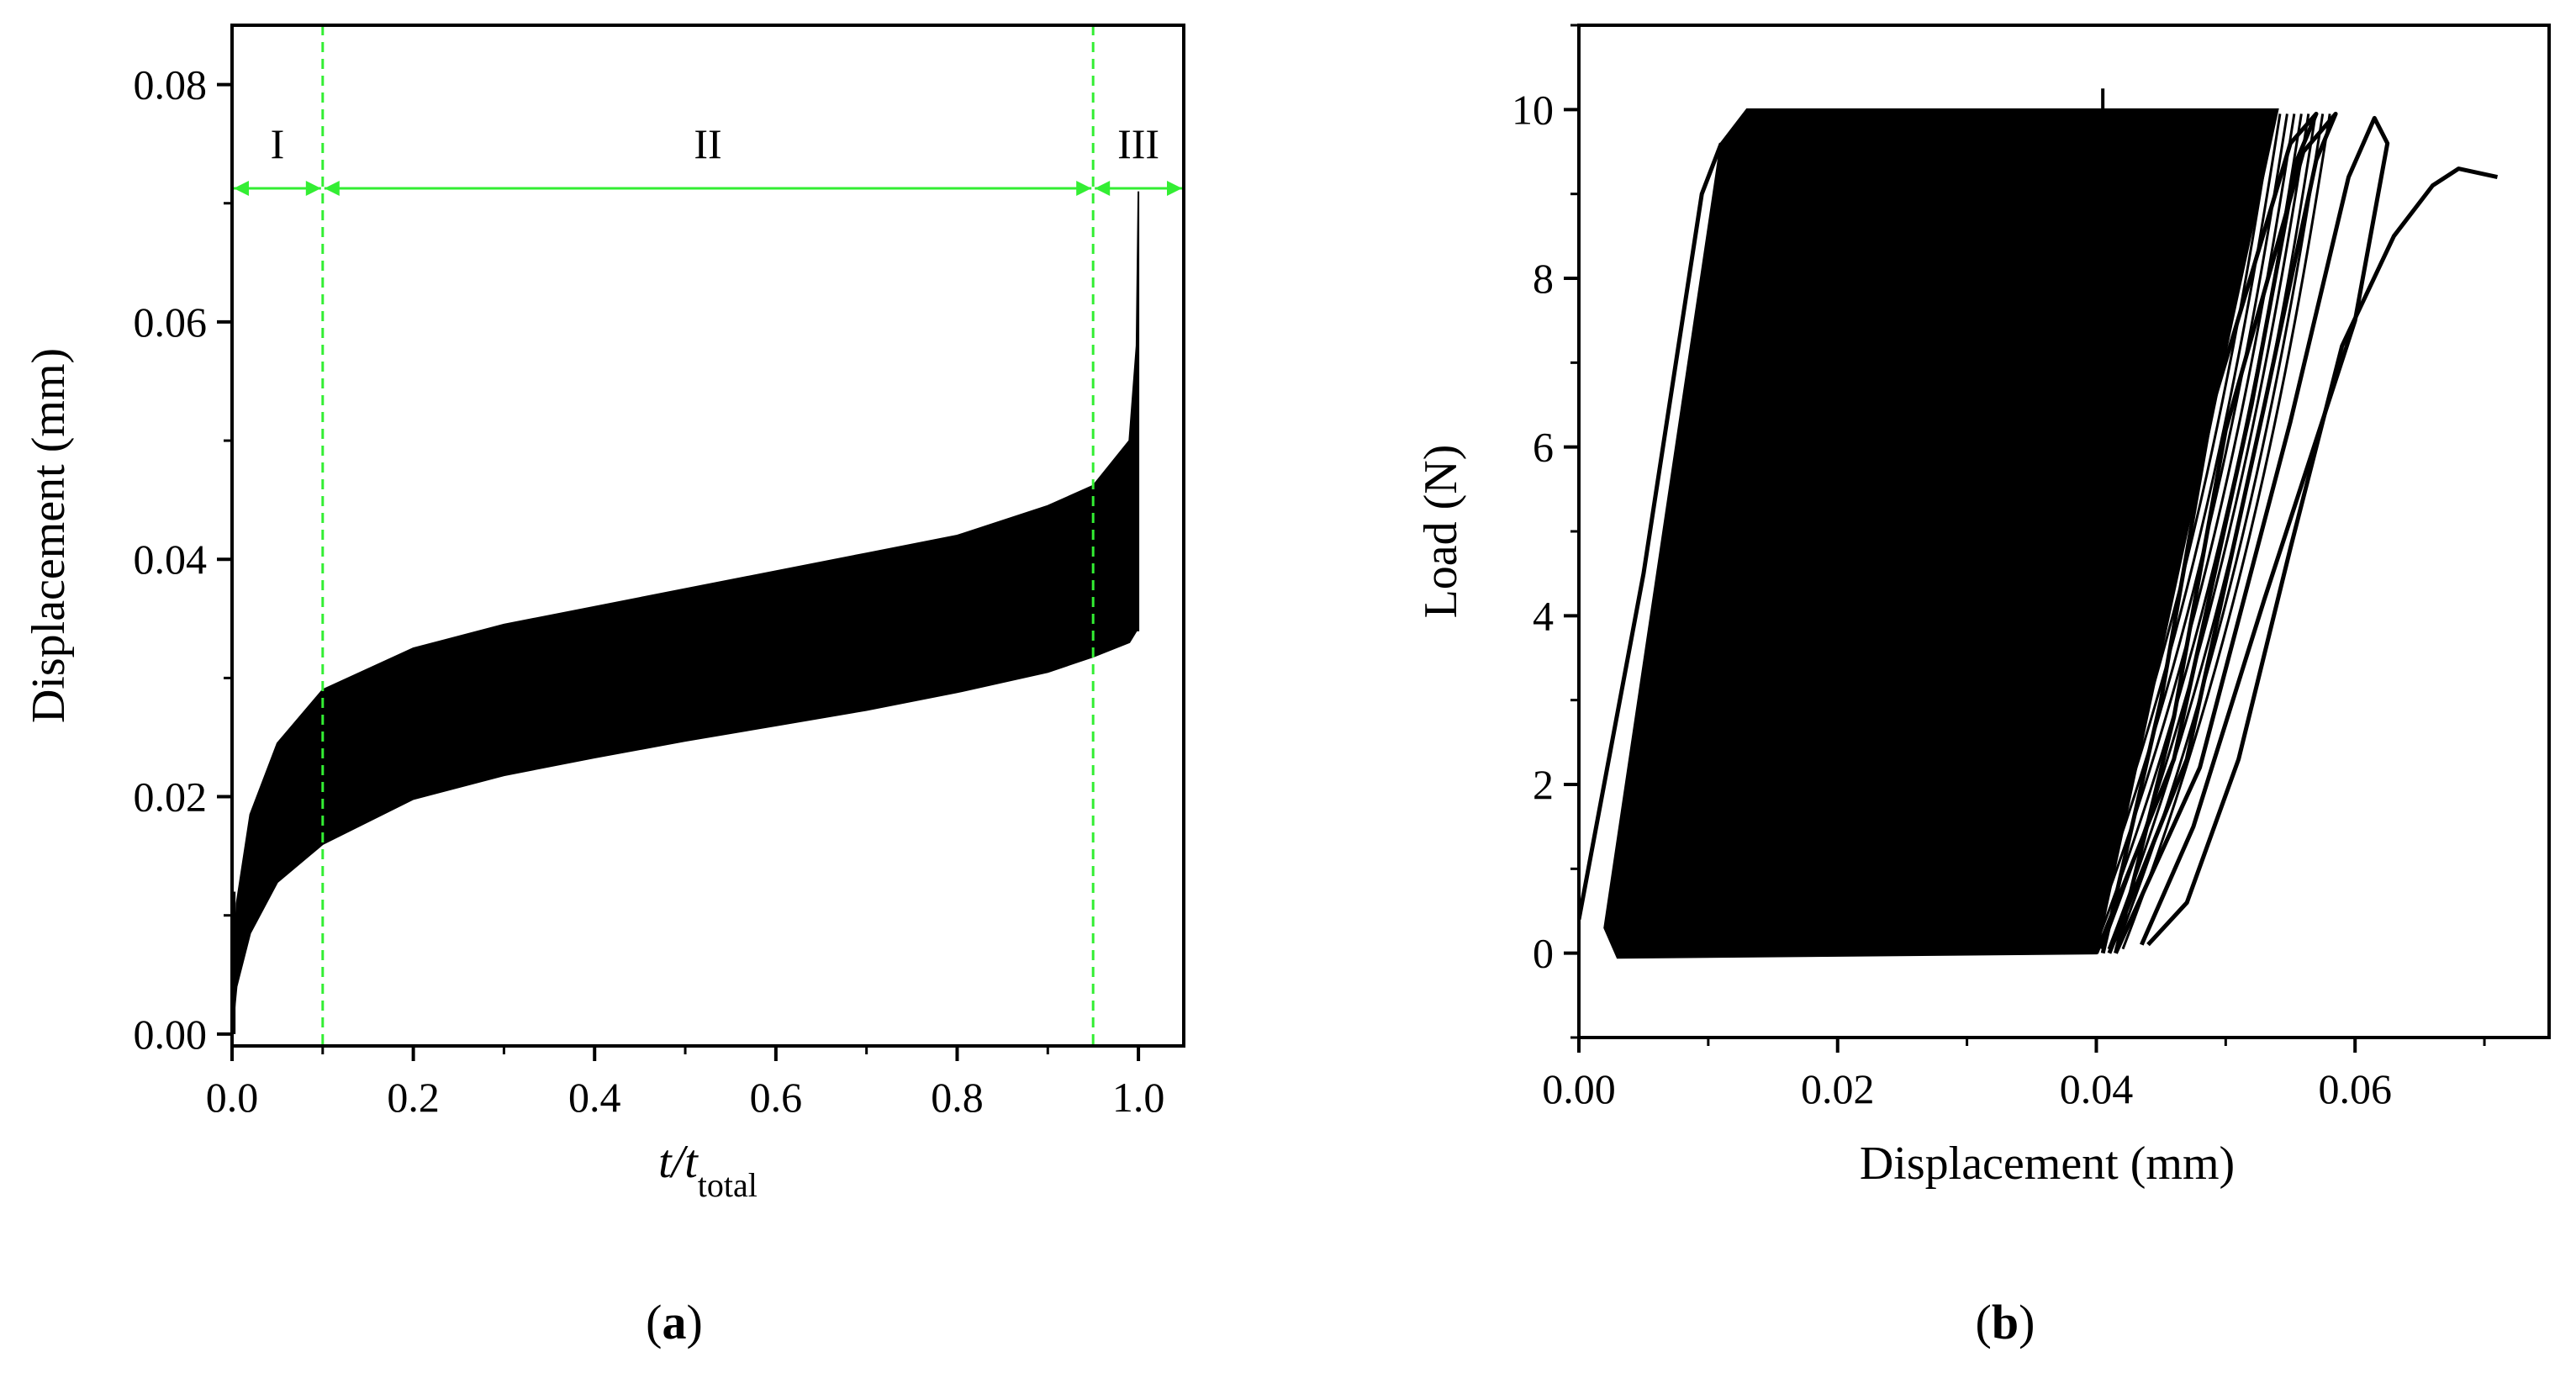 The width and height of the screenshot is (2576, 1373). What do you see at coordinates (594, 1097) in the screenshot?
I see `a-x-tick-label: 0.4` at bounding box center [594, 1097].